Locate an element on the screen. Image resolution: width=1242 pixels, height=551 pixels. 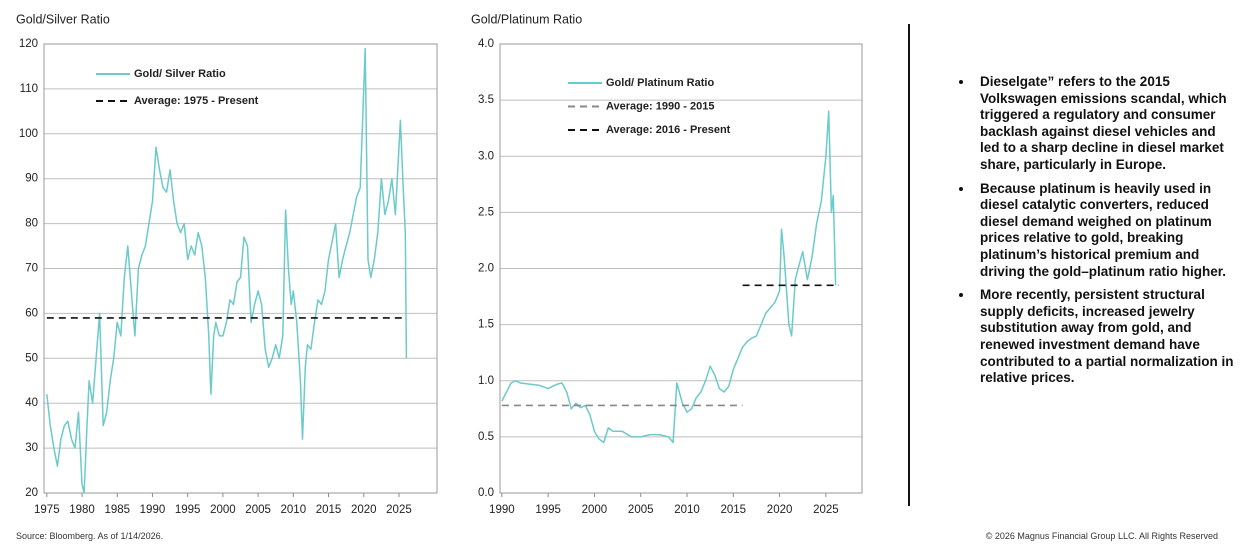
chart-title: Gold/Platinum Ratio is located at coordinates (526, 19).